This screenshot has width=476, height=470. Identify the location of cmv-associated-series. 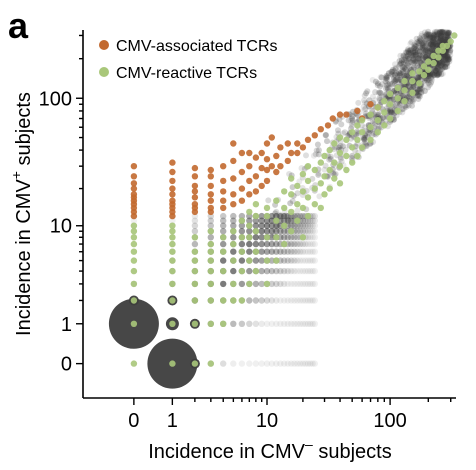
(255, 160).